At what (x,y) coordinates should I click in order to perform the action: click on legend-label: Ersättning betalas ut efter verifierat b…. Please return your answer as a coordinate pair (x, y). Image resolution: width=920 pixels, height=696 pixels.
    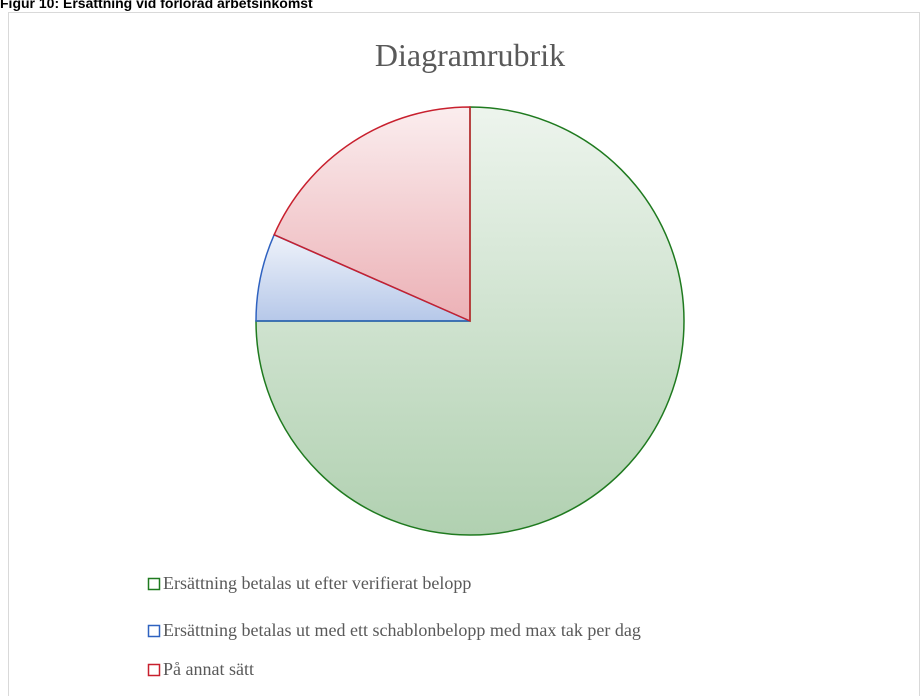
    Looking at the image, I should click on (317, 583).